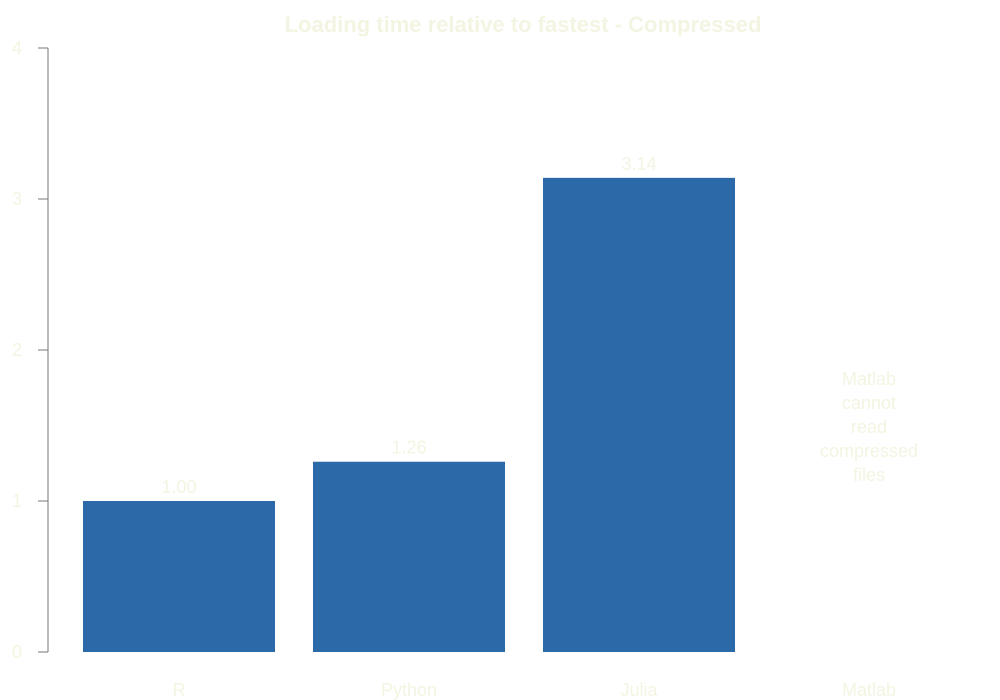 The image size is (1000, 700). What do you see at coordinates (638, 164) in the screenshot?
I see `data-label-julia: 3.14` at bounding box center [638, 164].